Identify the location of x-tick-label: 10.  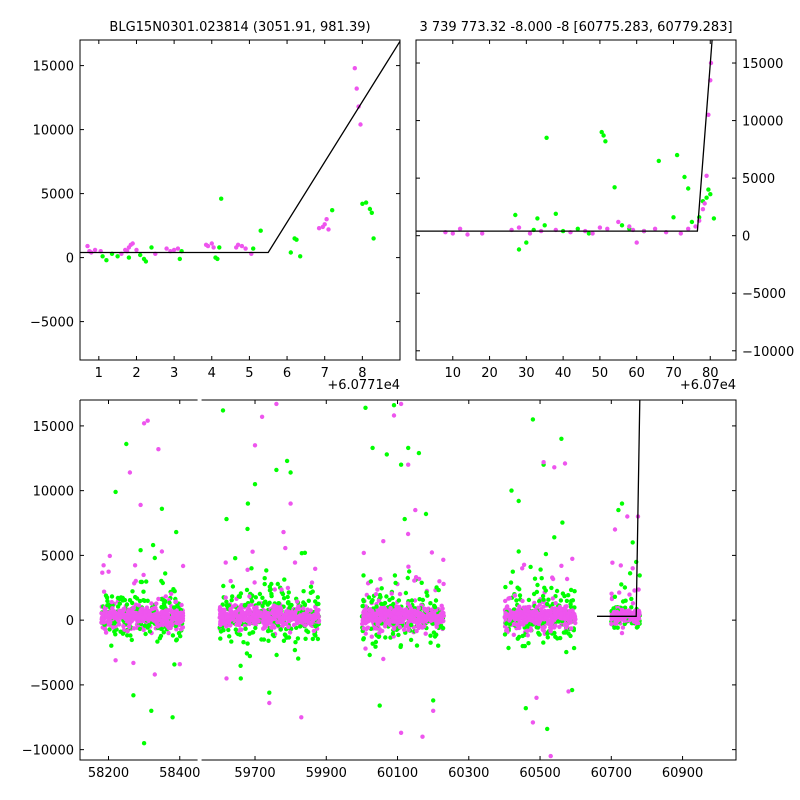
(453, 373).